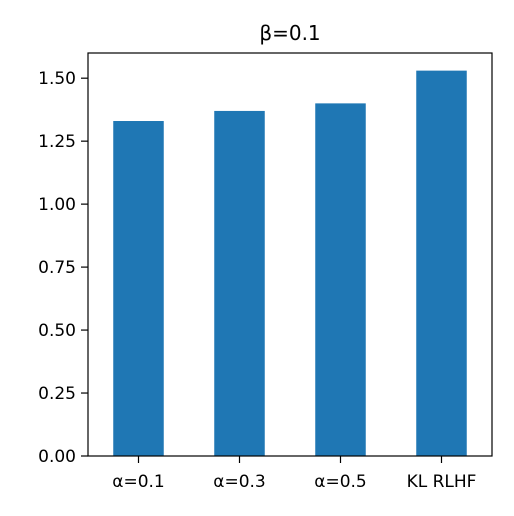  What do you see at coordinates (57, 457) in the screenshot?
I see `y-tick-label-0: 0.00` at bounding box center [57, 457].